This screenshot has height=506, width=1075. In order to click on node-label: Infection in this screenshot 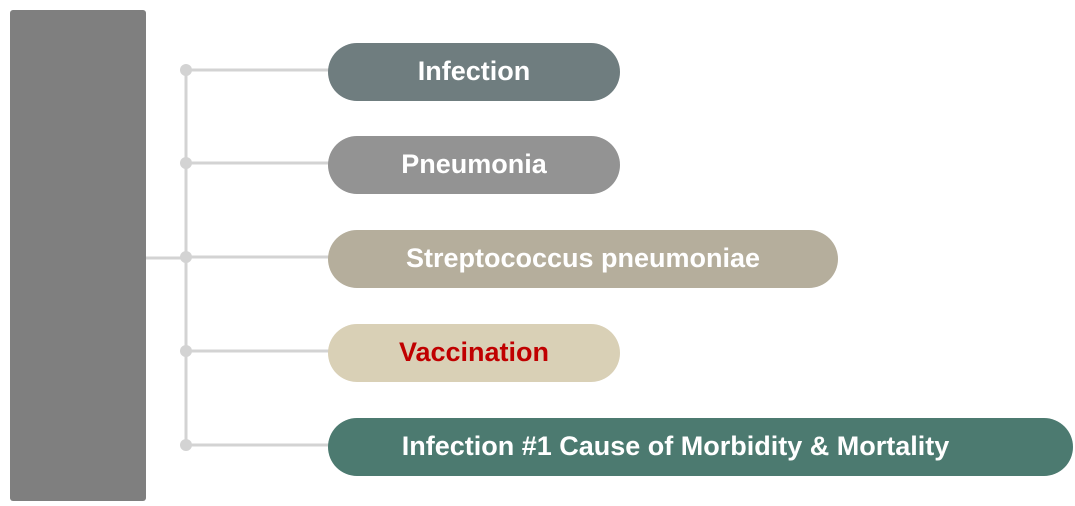, I will do `click(474, 71)`.